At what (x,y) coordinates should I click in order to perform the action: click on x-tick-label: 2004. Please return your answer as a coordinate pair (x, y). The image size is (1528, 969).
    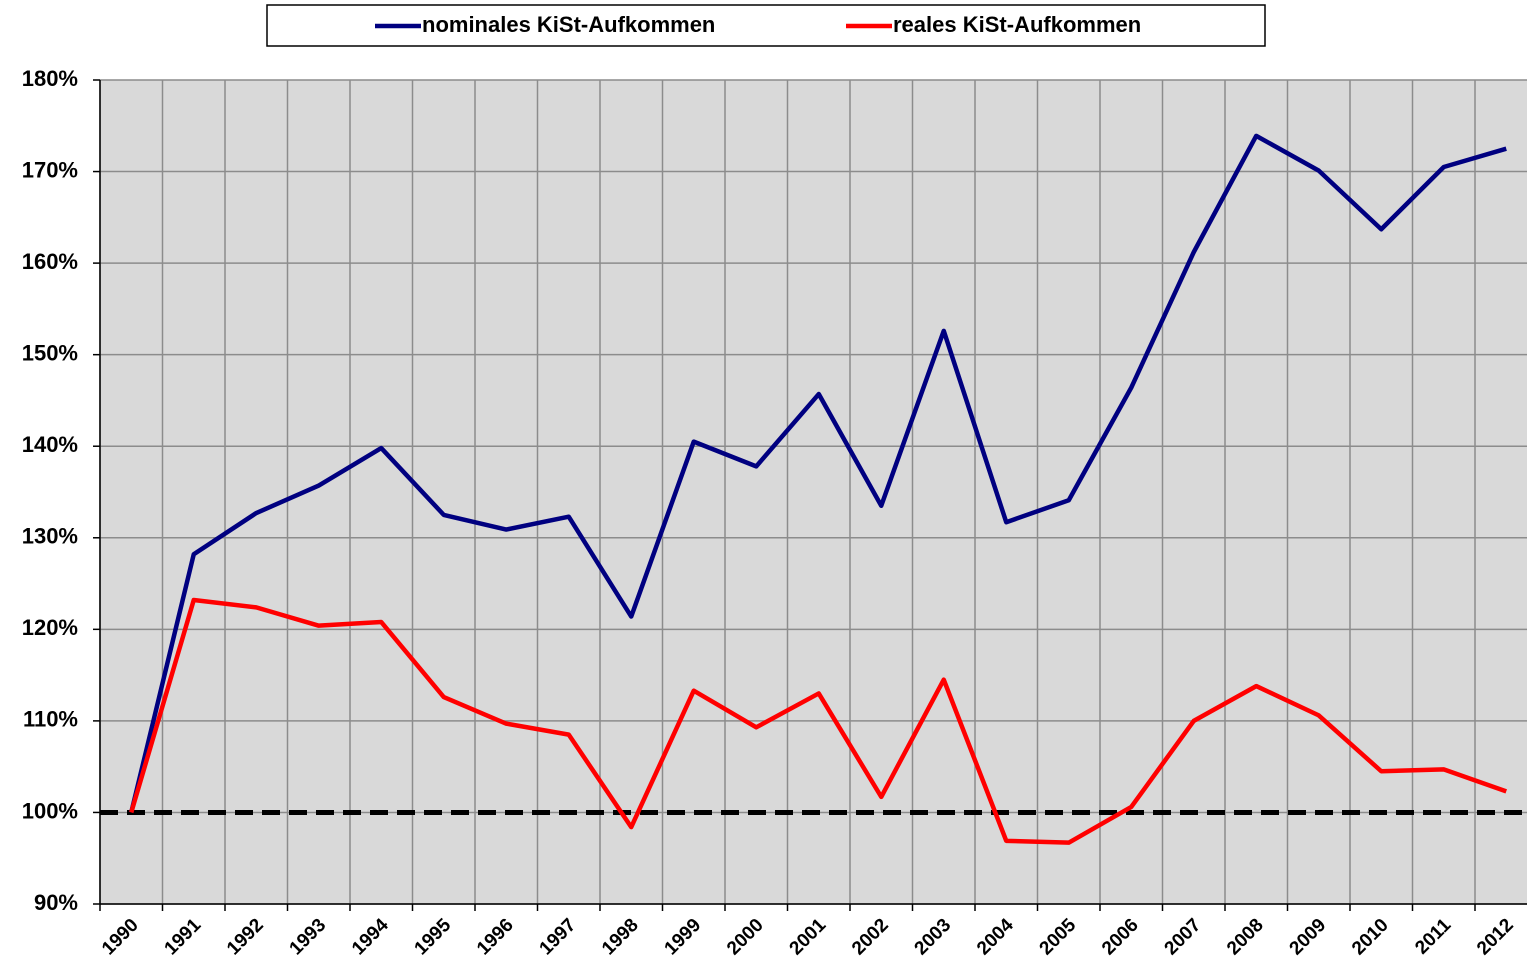
    Looking at the image, I should click on (995, 936).